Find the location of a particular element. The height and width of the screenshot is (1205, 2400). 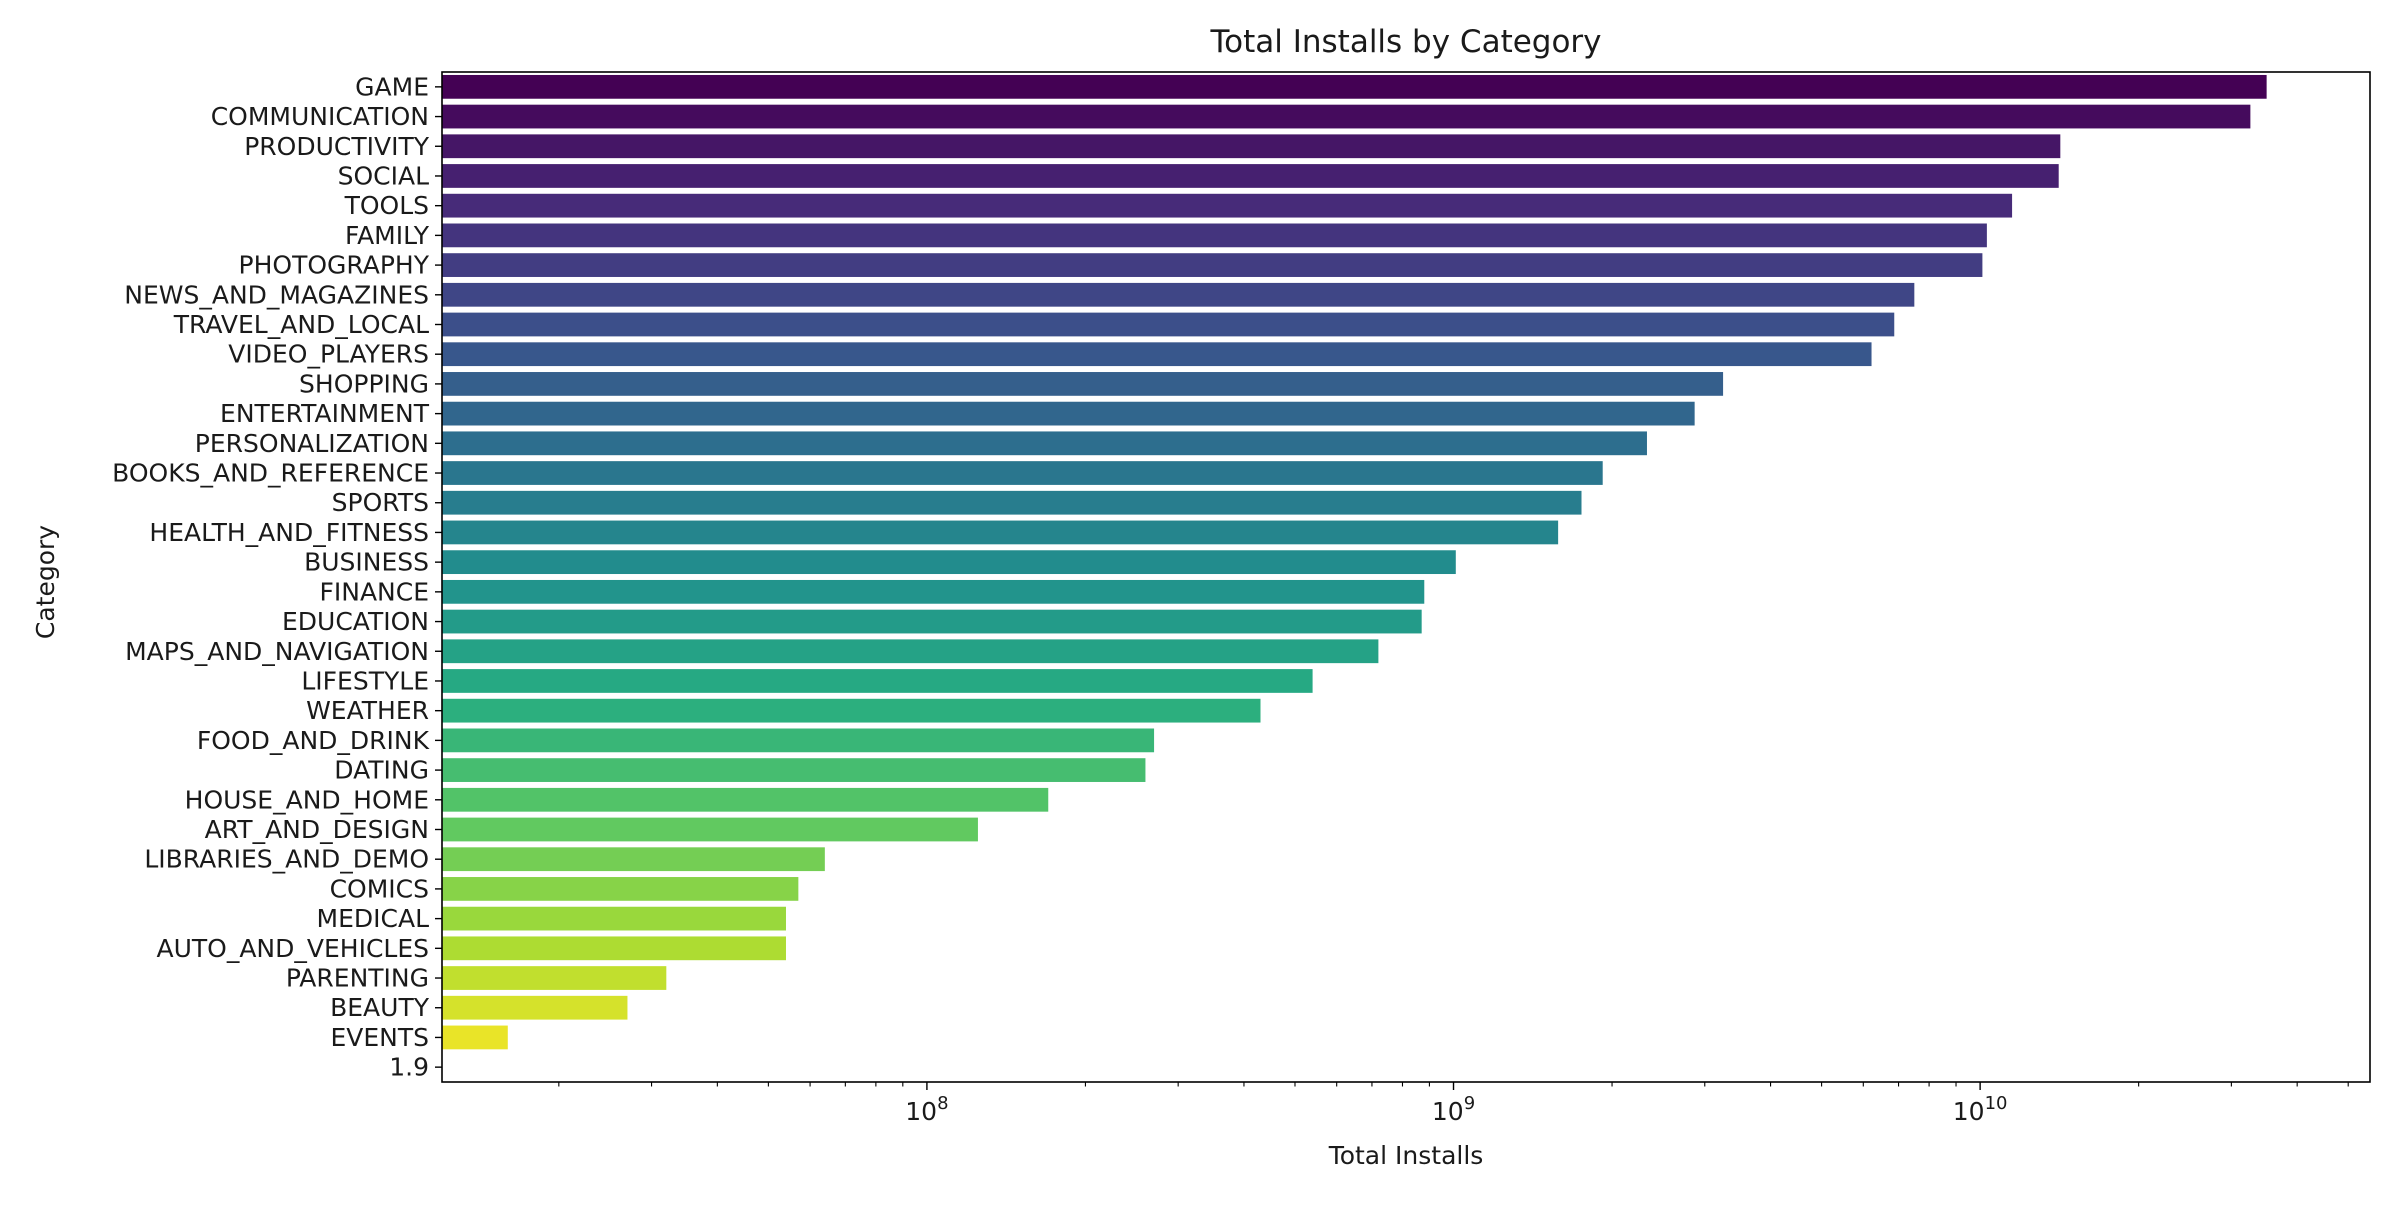

y-tick-label: COMMUNICATION is located at coordinates (320, 116).